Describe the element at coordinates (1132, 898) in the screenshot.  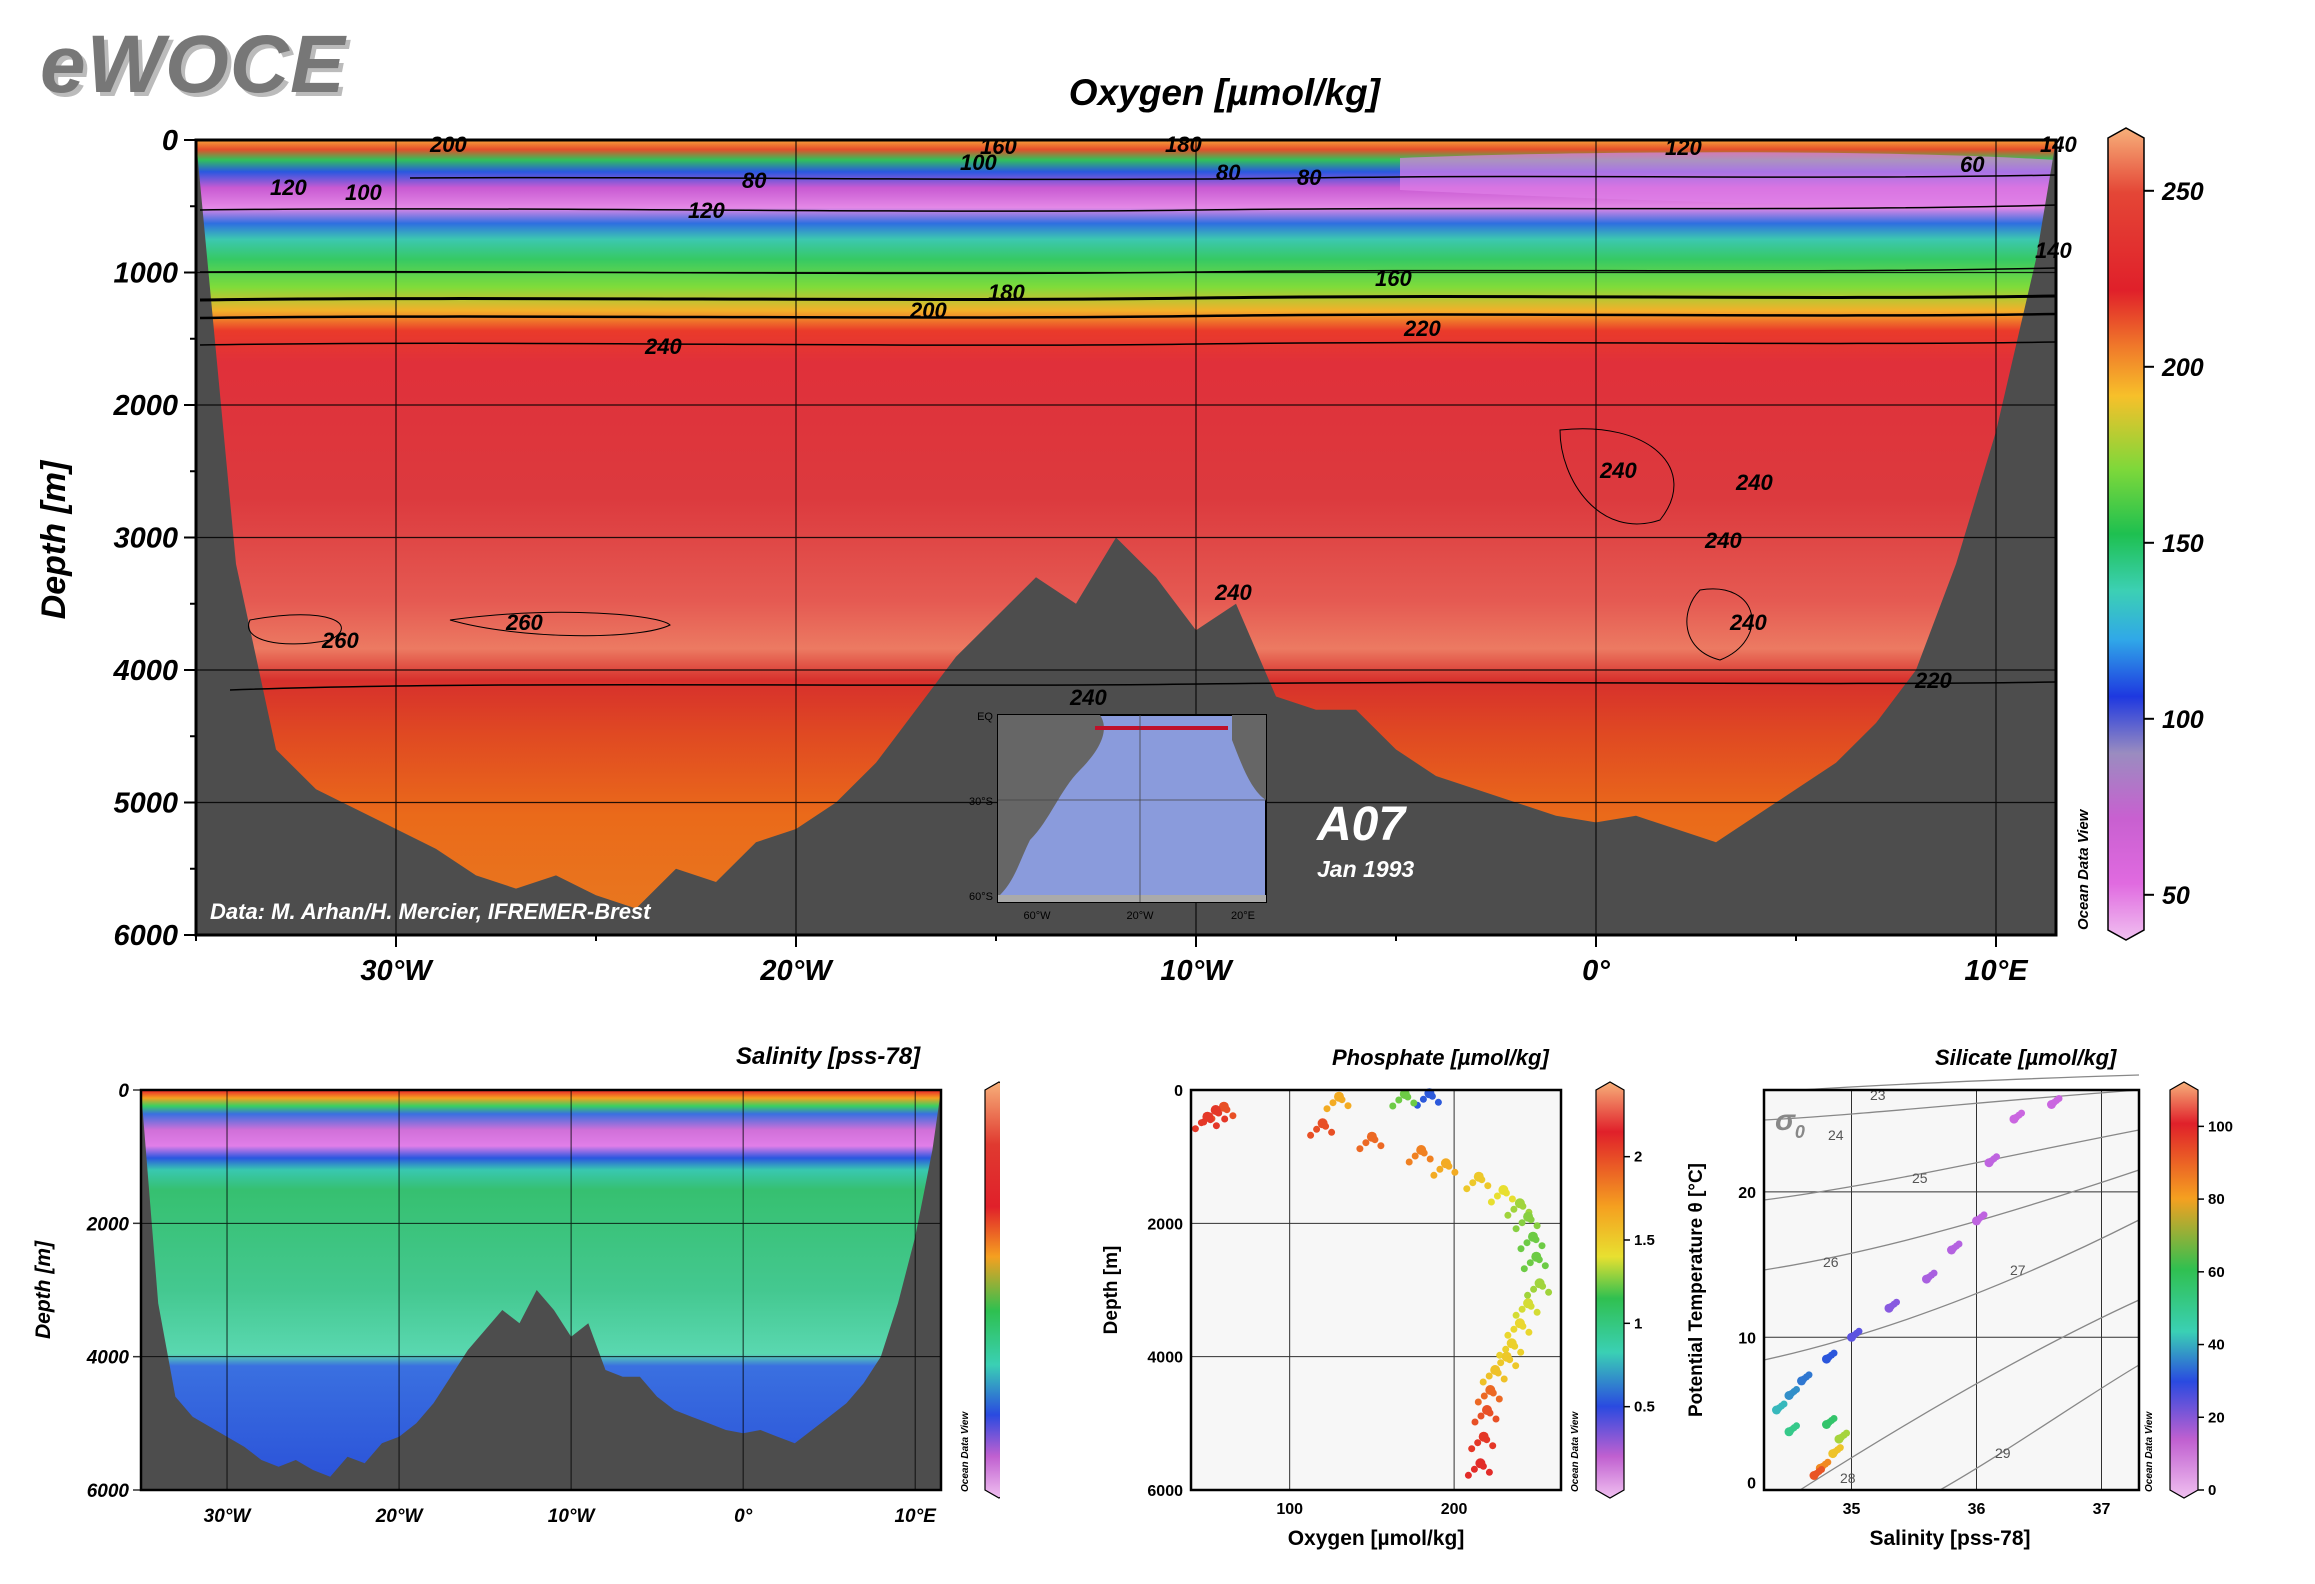
I see `antarctica-landmass` at that location.